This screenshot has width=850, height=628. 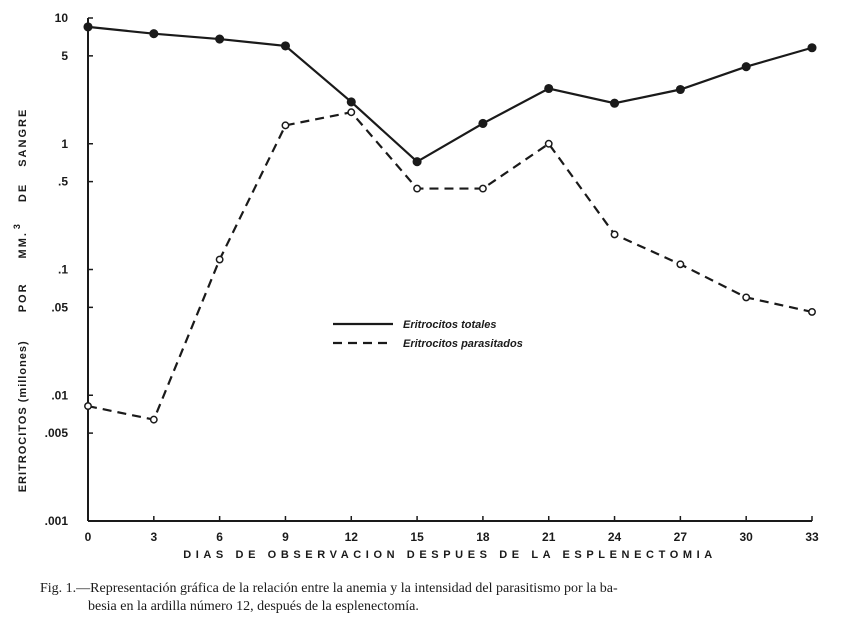 What do you see at coordinates (352, 537) in the screenshot?
I see `x-tick-label: 12` at bounding box center [352, 537].